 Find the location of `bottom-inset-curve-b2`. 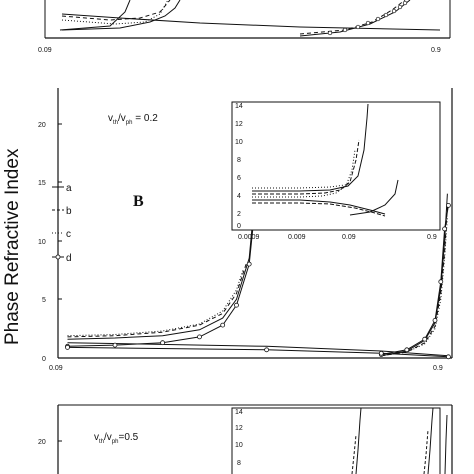

bottom-inset-curve-b2 is located at coordinates (426, 451).